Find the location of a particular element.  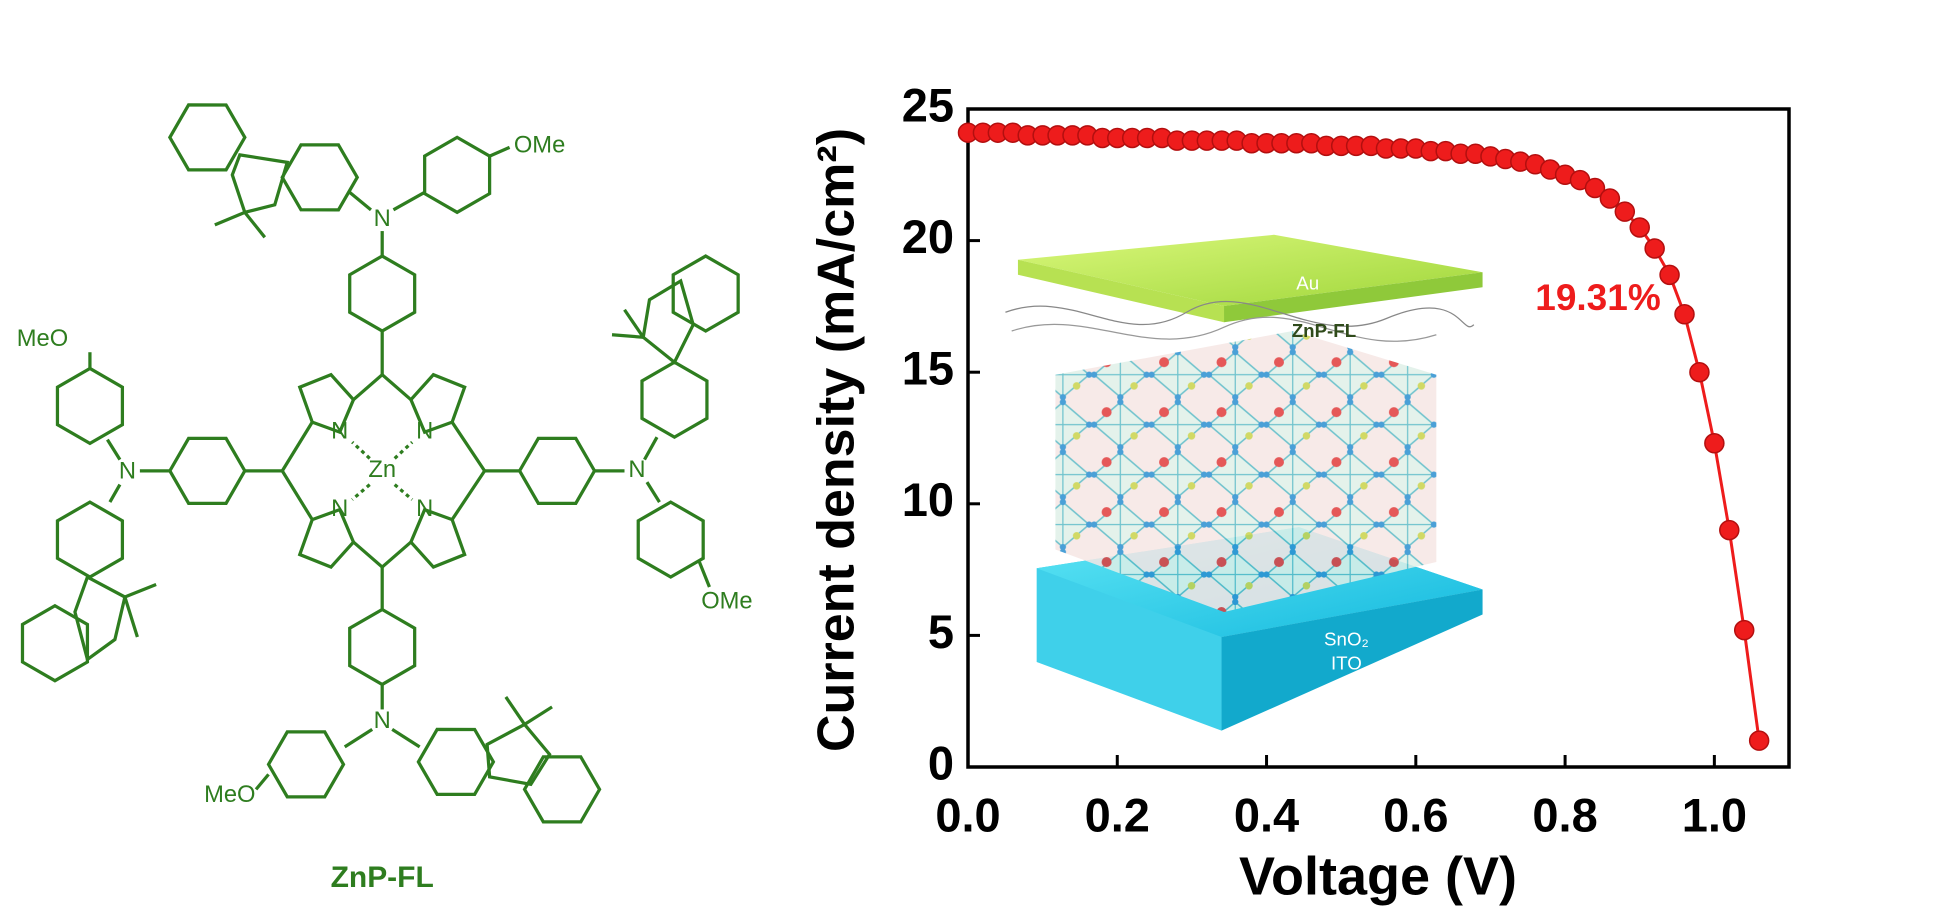

annotation: 19.31% is located at coordinates (1598, 297).